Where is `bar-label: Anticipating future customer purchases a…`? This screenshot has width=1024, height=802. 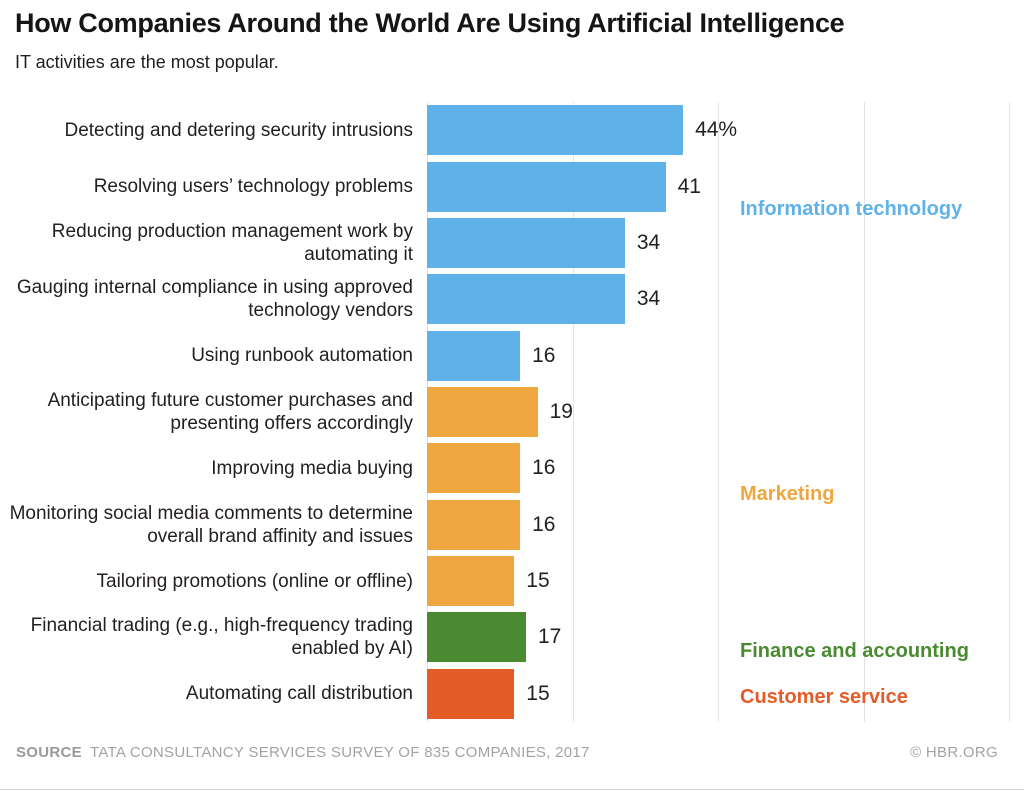
bar-label: Anticipating future customer purchases a… is located at coordinates (230, 411).